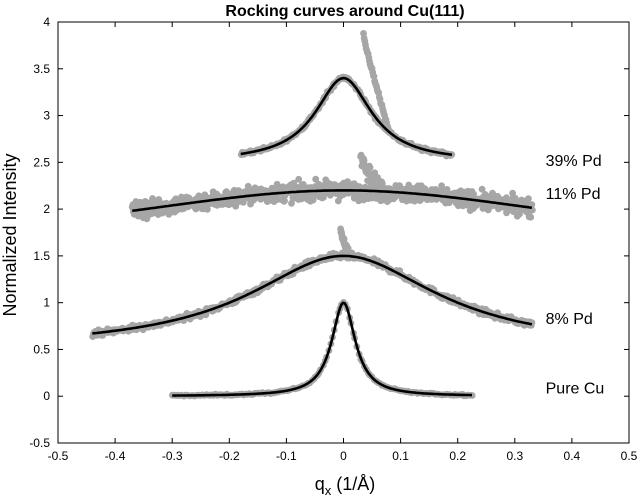 This screenshot has width=640, height=498. I want to click on x-tick-label: -0.4, so click(115, 456).